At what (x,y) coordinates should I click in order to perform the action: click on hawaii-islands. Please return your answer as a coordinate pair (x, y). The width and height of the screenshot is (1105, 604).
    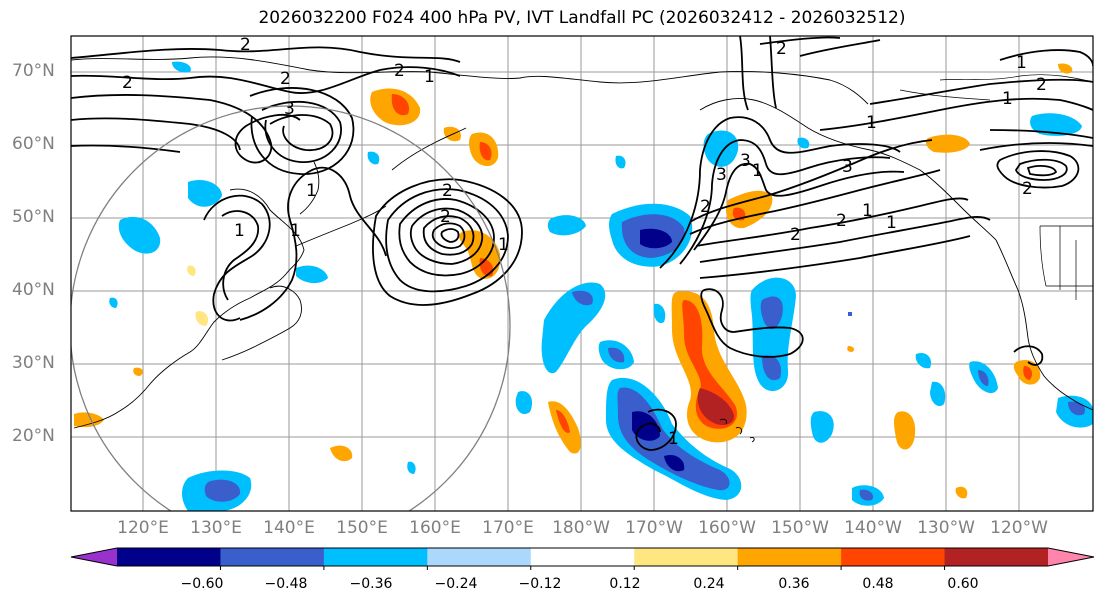
    Looking at the image, I should click on (737, 430).